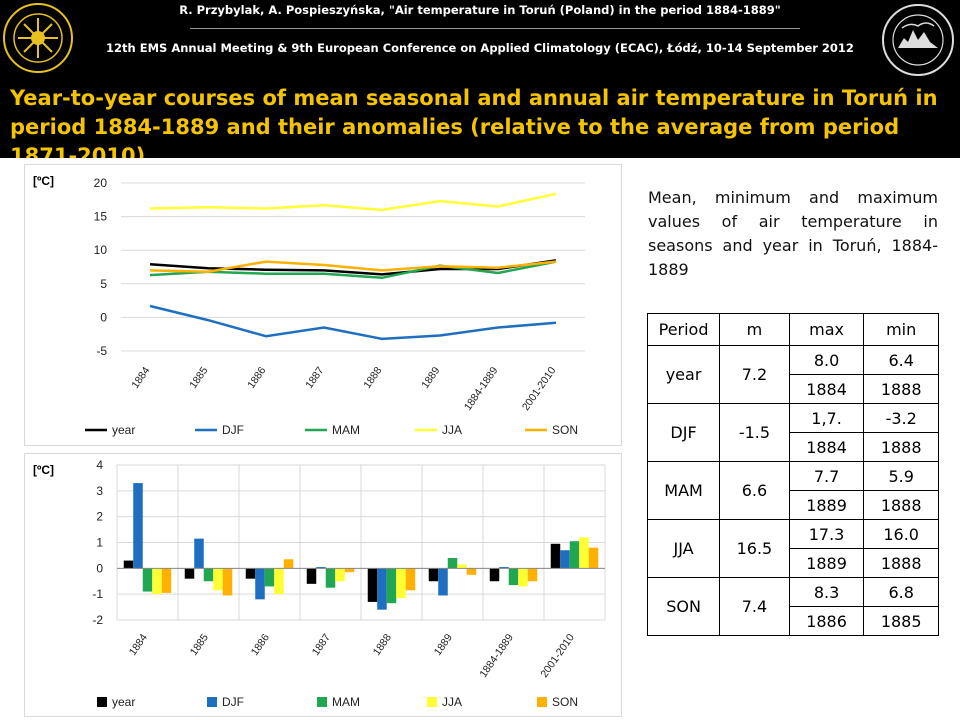 This screenshot has height=720, width=960. What do you see at coordinates (683, 606) in the screenshot?
I see `period-cell: SON` at bounding box center [683, 606].